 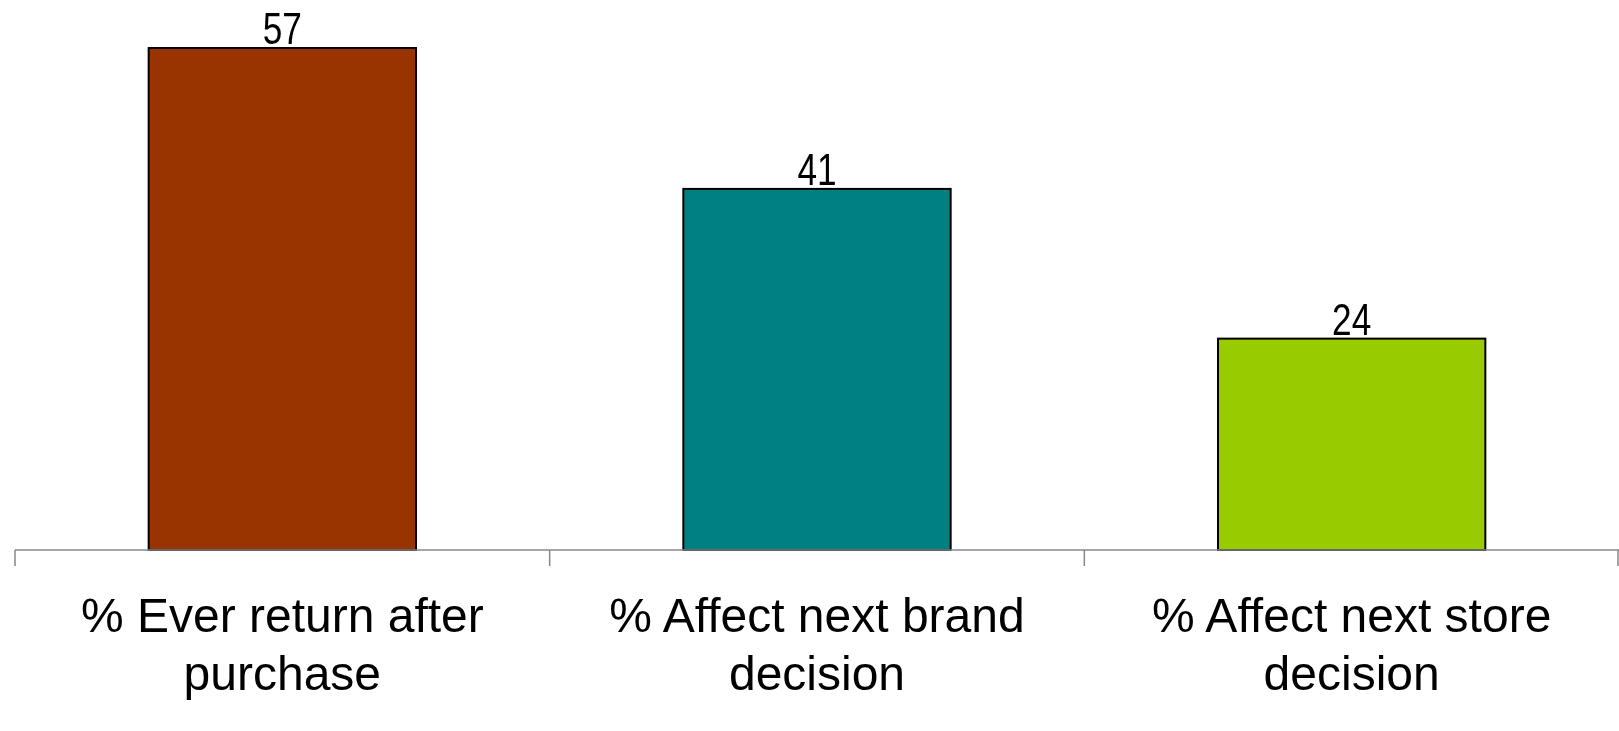 What do you see at coordinates (817, 169) in the screenshot?
I see `data-label: 41` at bounding box center [817, 169].